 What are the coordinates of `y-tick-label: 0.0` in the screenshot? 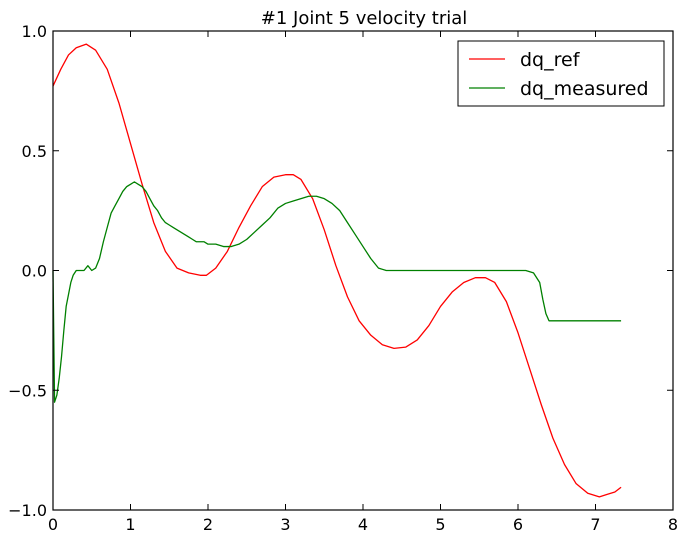 It's located at (34, 271).